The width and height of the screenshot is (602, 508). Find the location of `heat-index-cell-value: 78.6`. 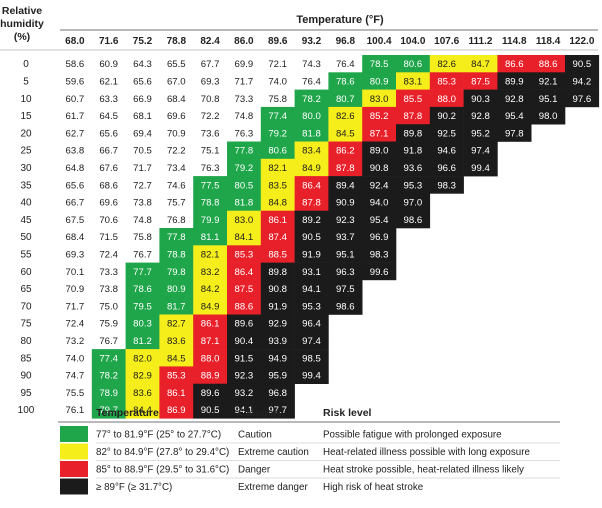

heat-index-cell-value: 78.6 is located at coordinates (345, 81).